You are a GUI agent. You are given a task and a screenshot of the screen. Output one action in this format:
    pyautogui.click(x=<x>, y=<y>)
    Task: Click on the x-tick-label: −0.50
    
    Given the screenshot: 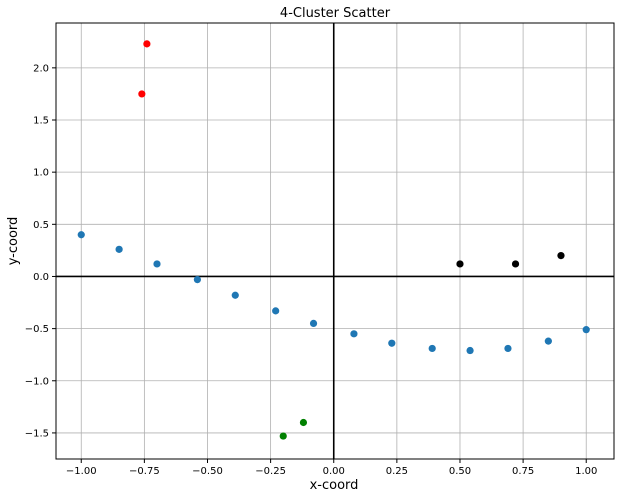 What is the action you would take?
    pyautogui.click(x=207, y=471)
    